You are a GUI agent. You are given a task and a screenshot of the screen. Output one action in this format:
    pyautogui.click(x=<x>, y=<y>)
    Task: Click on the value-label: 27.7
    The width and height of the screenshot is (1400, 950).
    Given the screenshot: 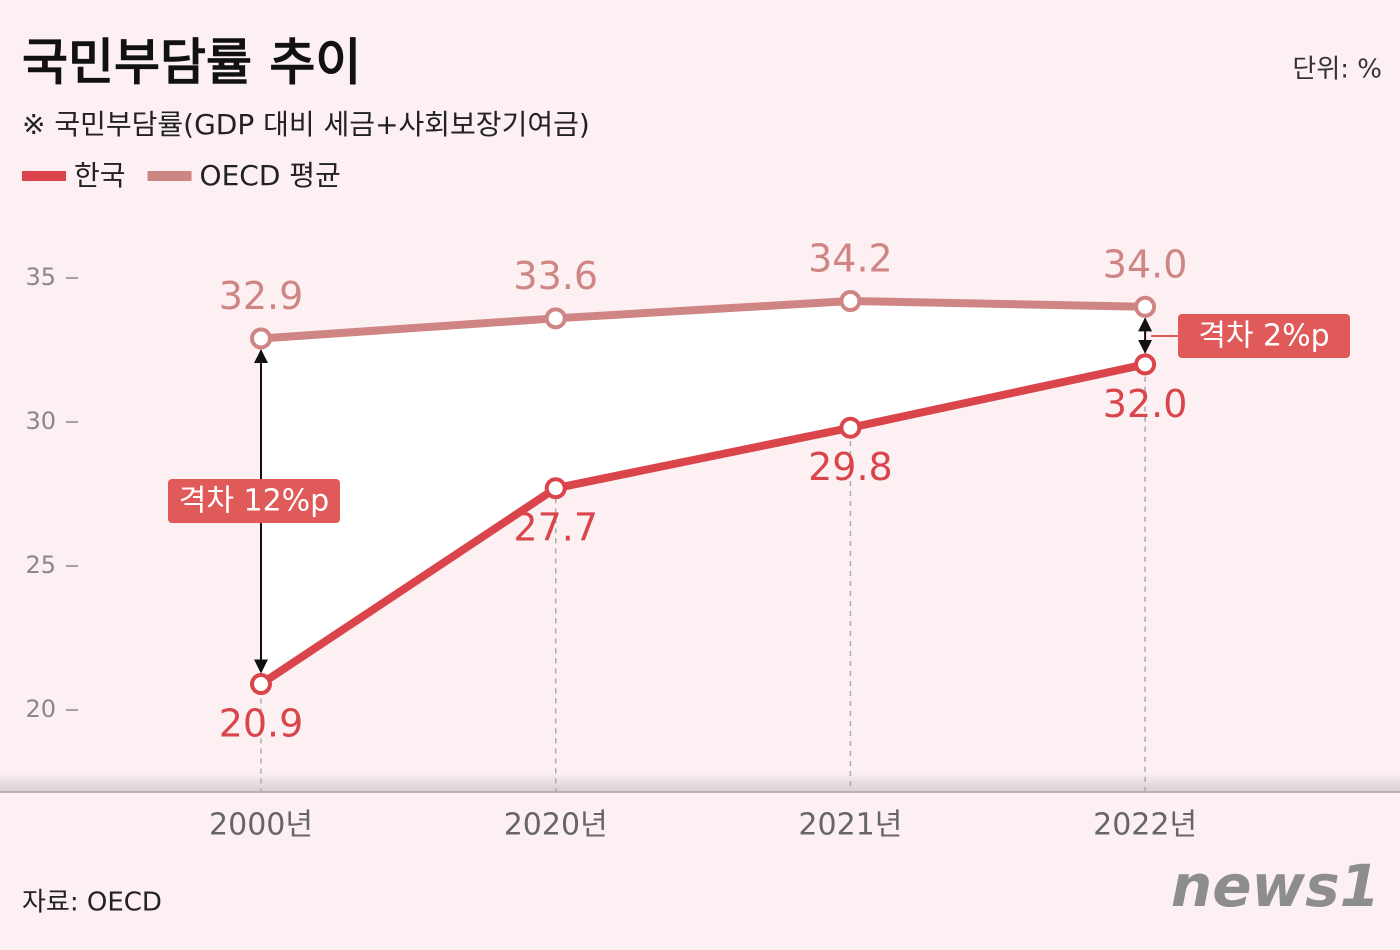 What is the action you would take?
    pyautogui.click(x=555, y=528)
    